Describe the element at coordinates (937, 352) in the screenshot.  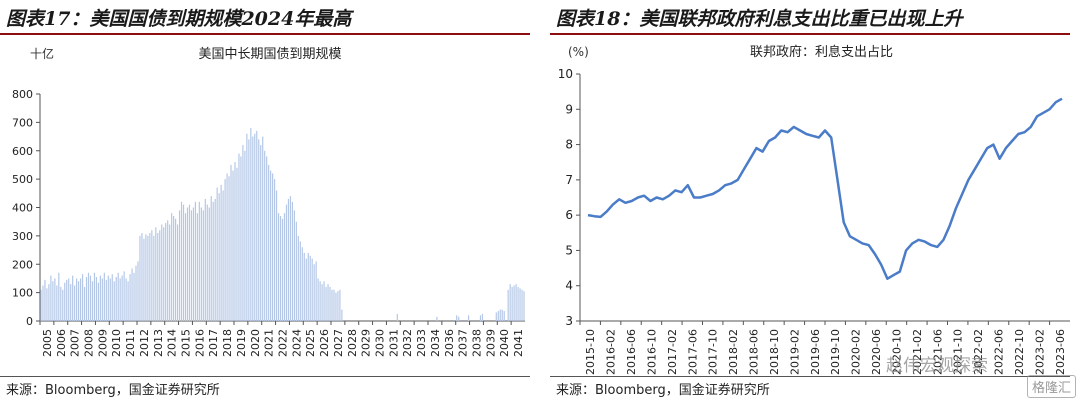
I see `right-x-tick-label: 2021-06` at that location.